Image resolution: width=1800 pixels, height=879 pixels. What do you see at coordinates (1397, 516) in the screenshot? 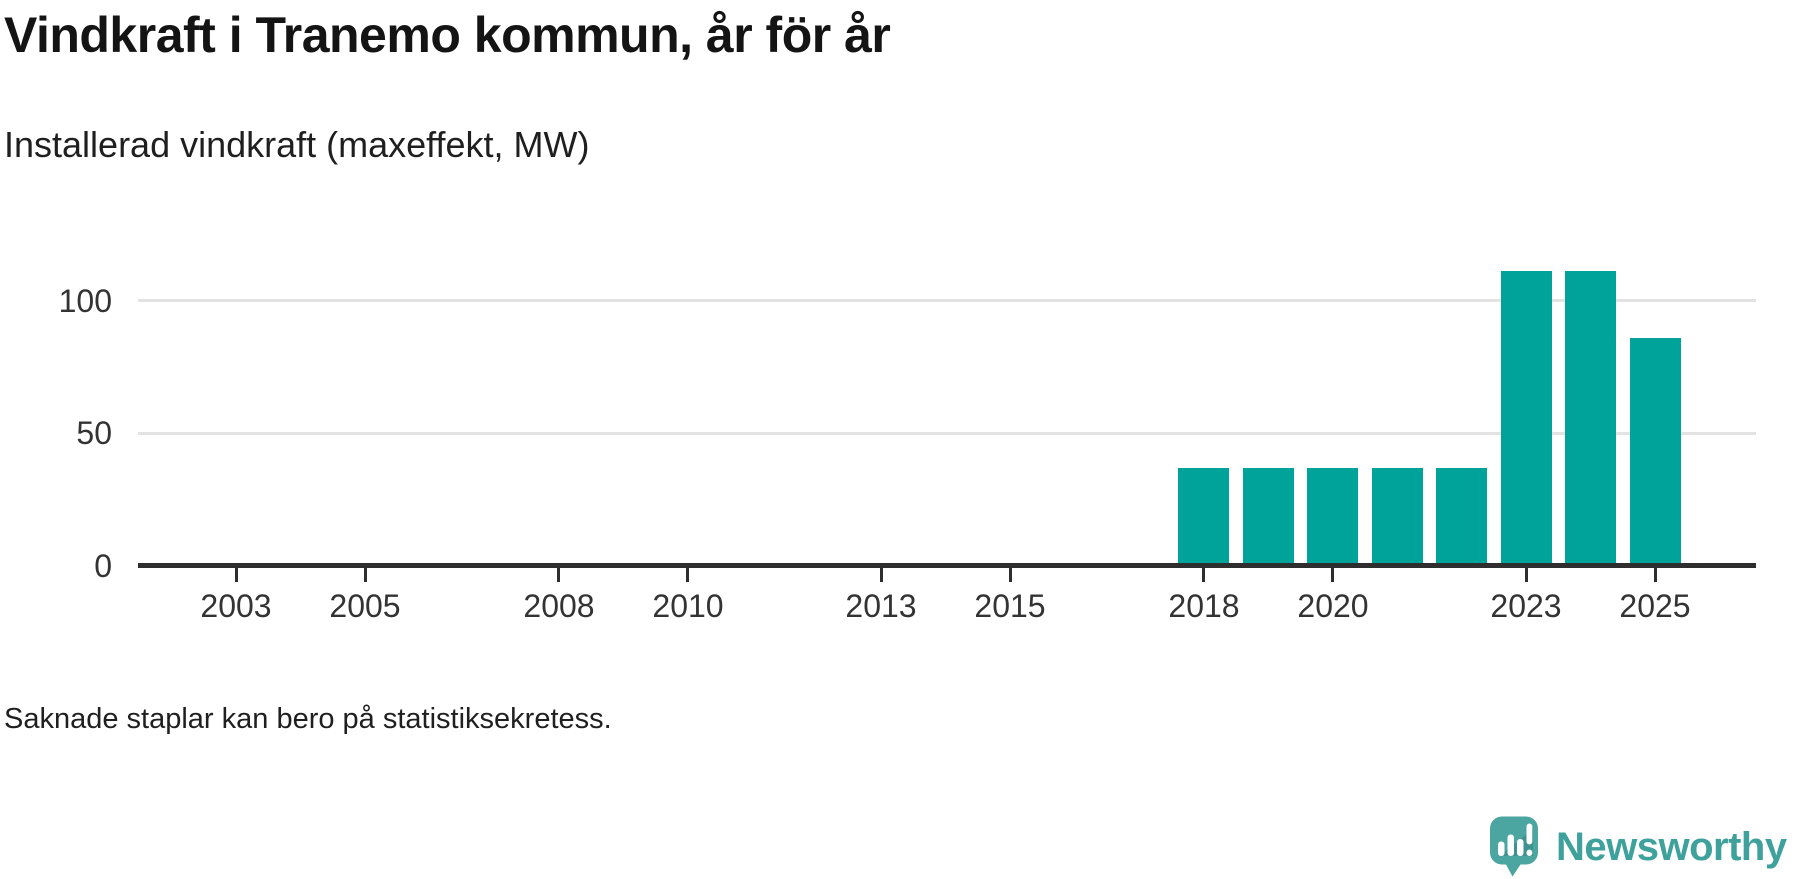
I see `bar-2021` at bounding box center [1397, 516].